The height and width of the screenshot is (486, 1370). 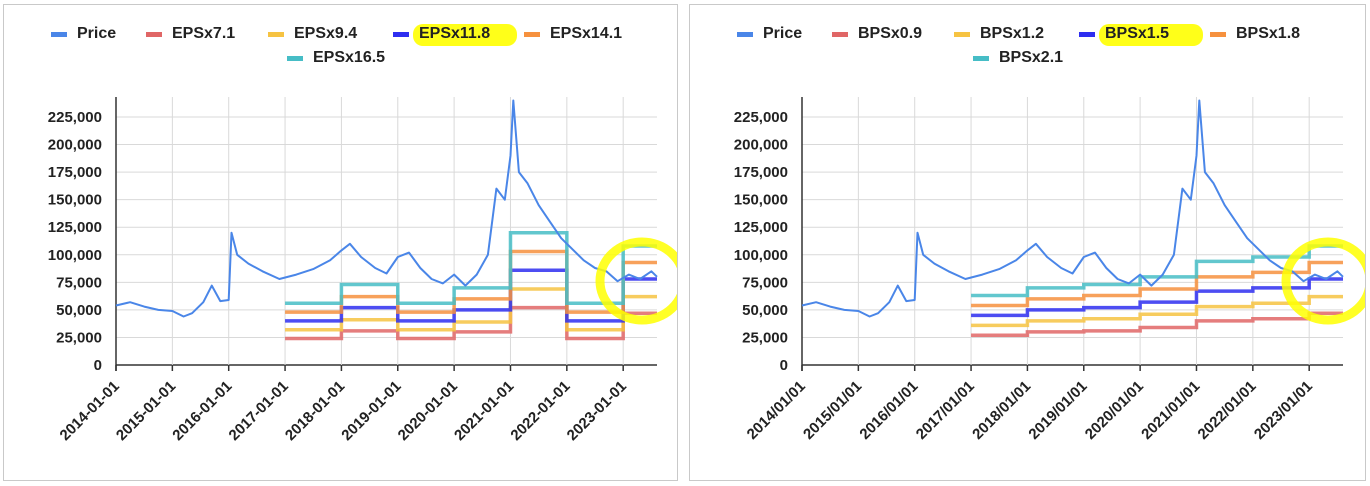 I want to click on x-tick-label: 2016/01/01, so click(x=888, y=410).